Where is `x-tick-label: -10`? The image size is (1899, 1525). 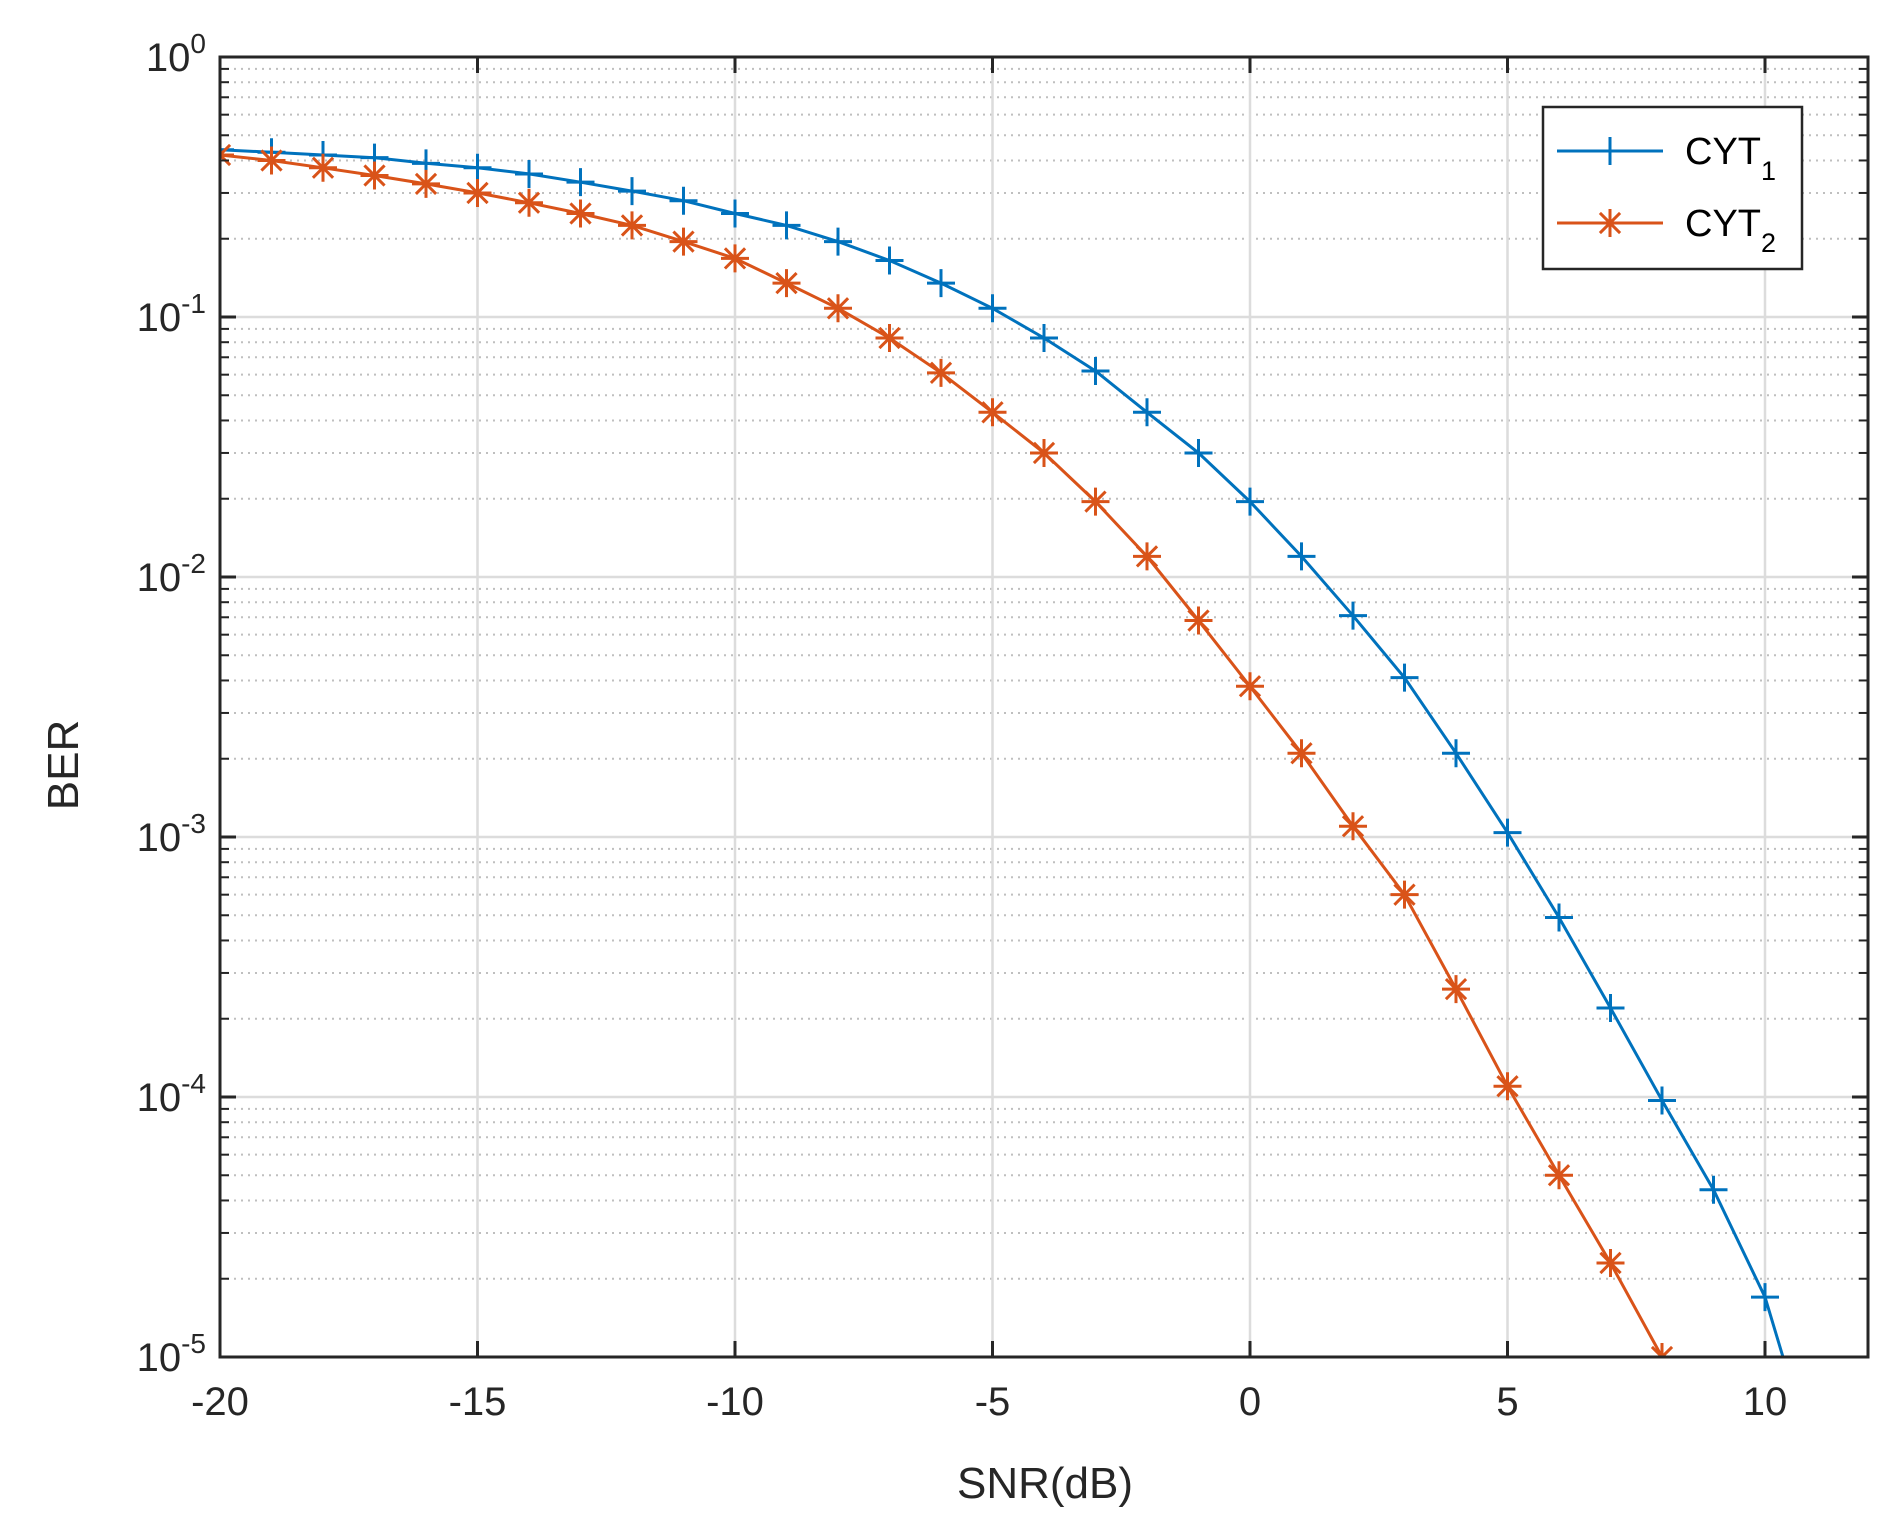
x-tick-label: -10 is located at coordinates (735, 1402).